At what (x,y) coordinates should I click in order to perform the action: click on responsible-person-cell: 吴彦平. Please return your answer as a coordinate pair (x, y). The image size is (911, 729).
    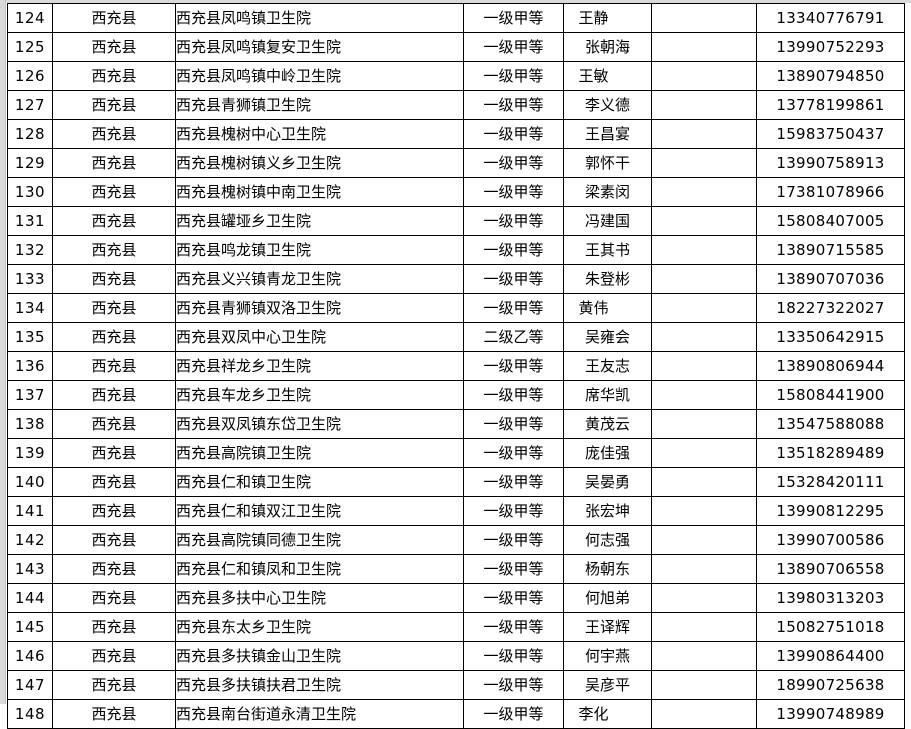
    Looking at the image, I should click on (607, 685).